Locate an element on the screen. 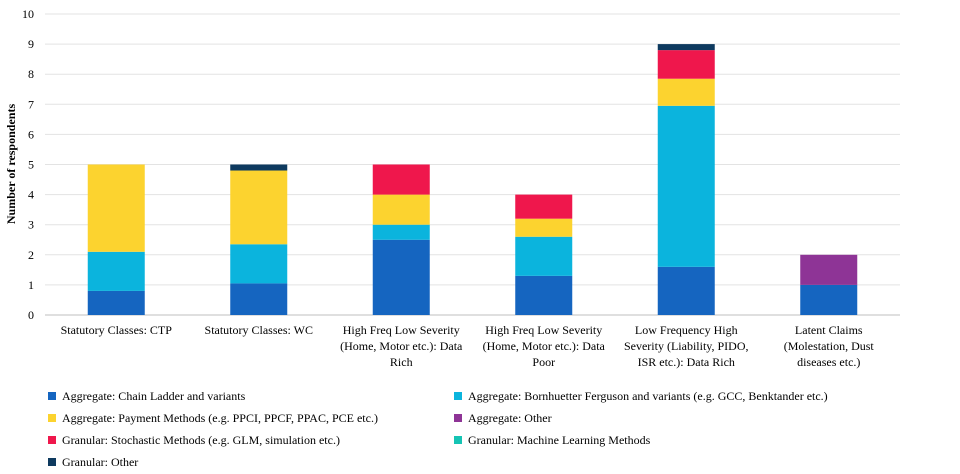 The height and width of the screenshot is (474, 960). legend-item: Granular: Machine Learning Methods is located at coordinates (552, 440).